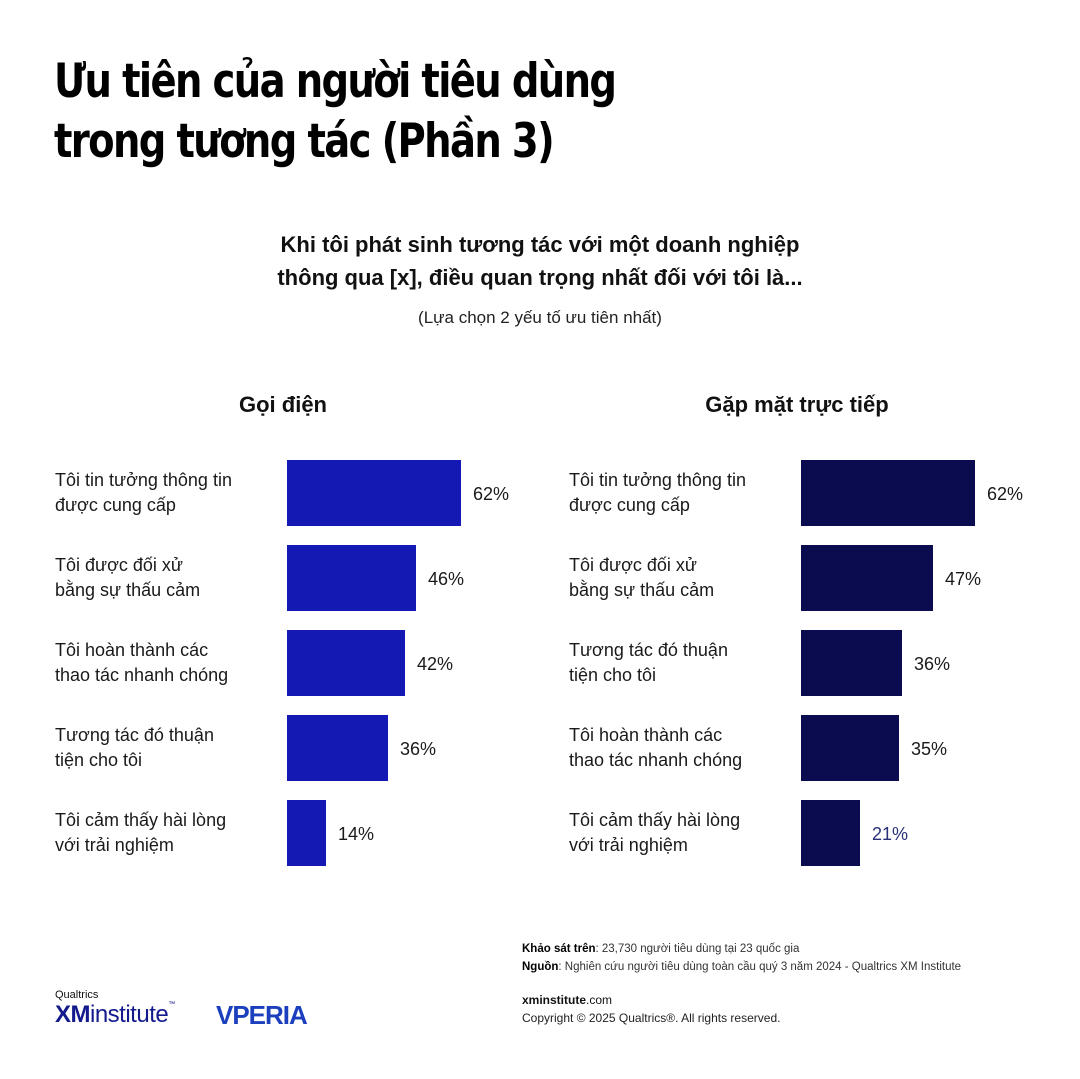 The width and height of the screenshot is (1080, 1079). Describe the element at coordinates (890, 834) in the screenshot. I see `inperson-value-label: 21%` at that location.